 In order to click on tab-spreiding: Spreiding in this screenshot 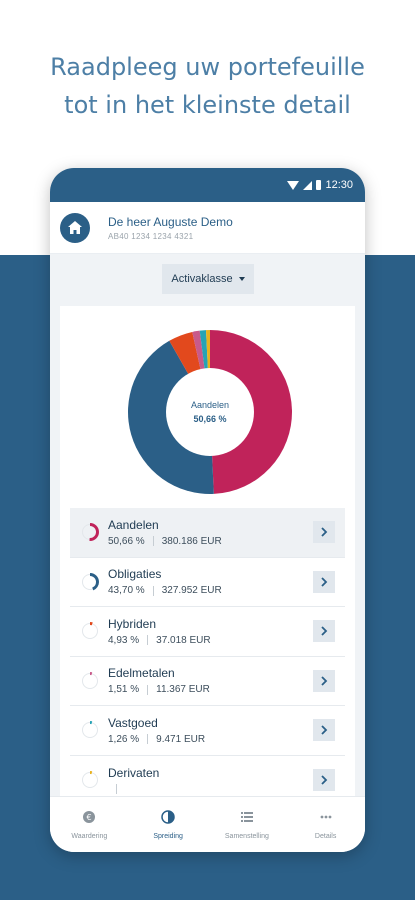, I will do `click(168, 824)`.